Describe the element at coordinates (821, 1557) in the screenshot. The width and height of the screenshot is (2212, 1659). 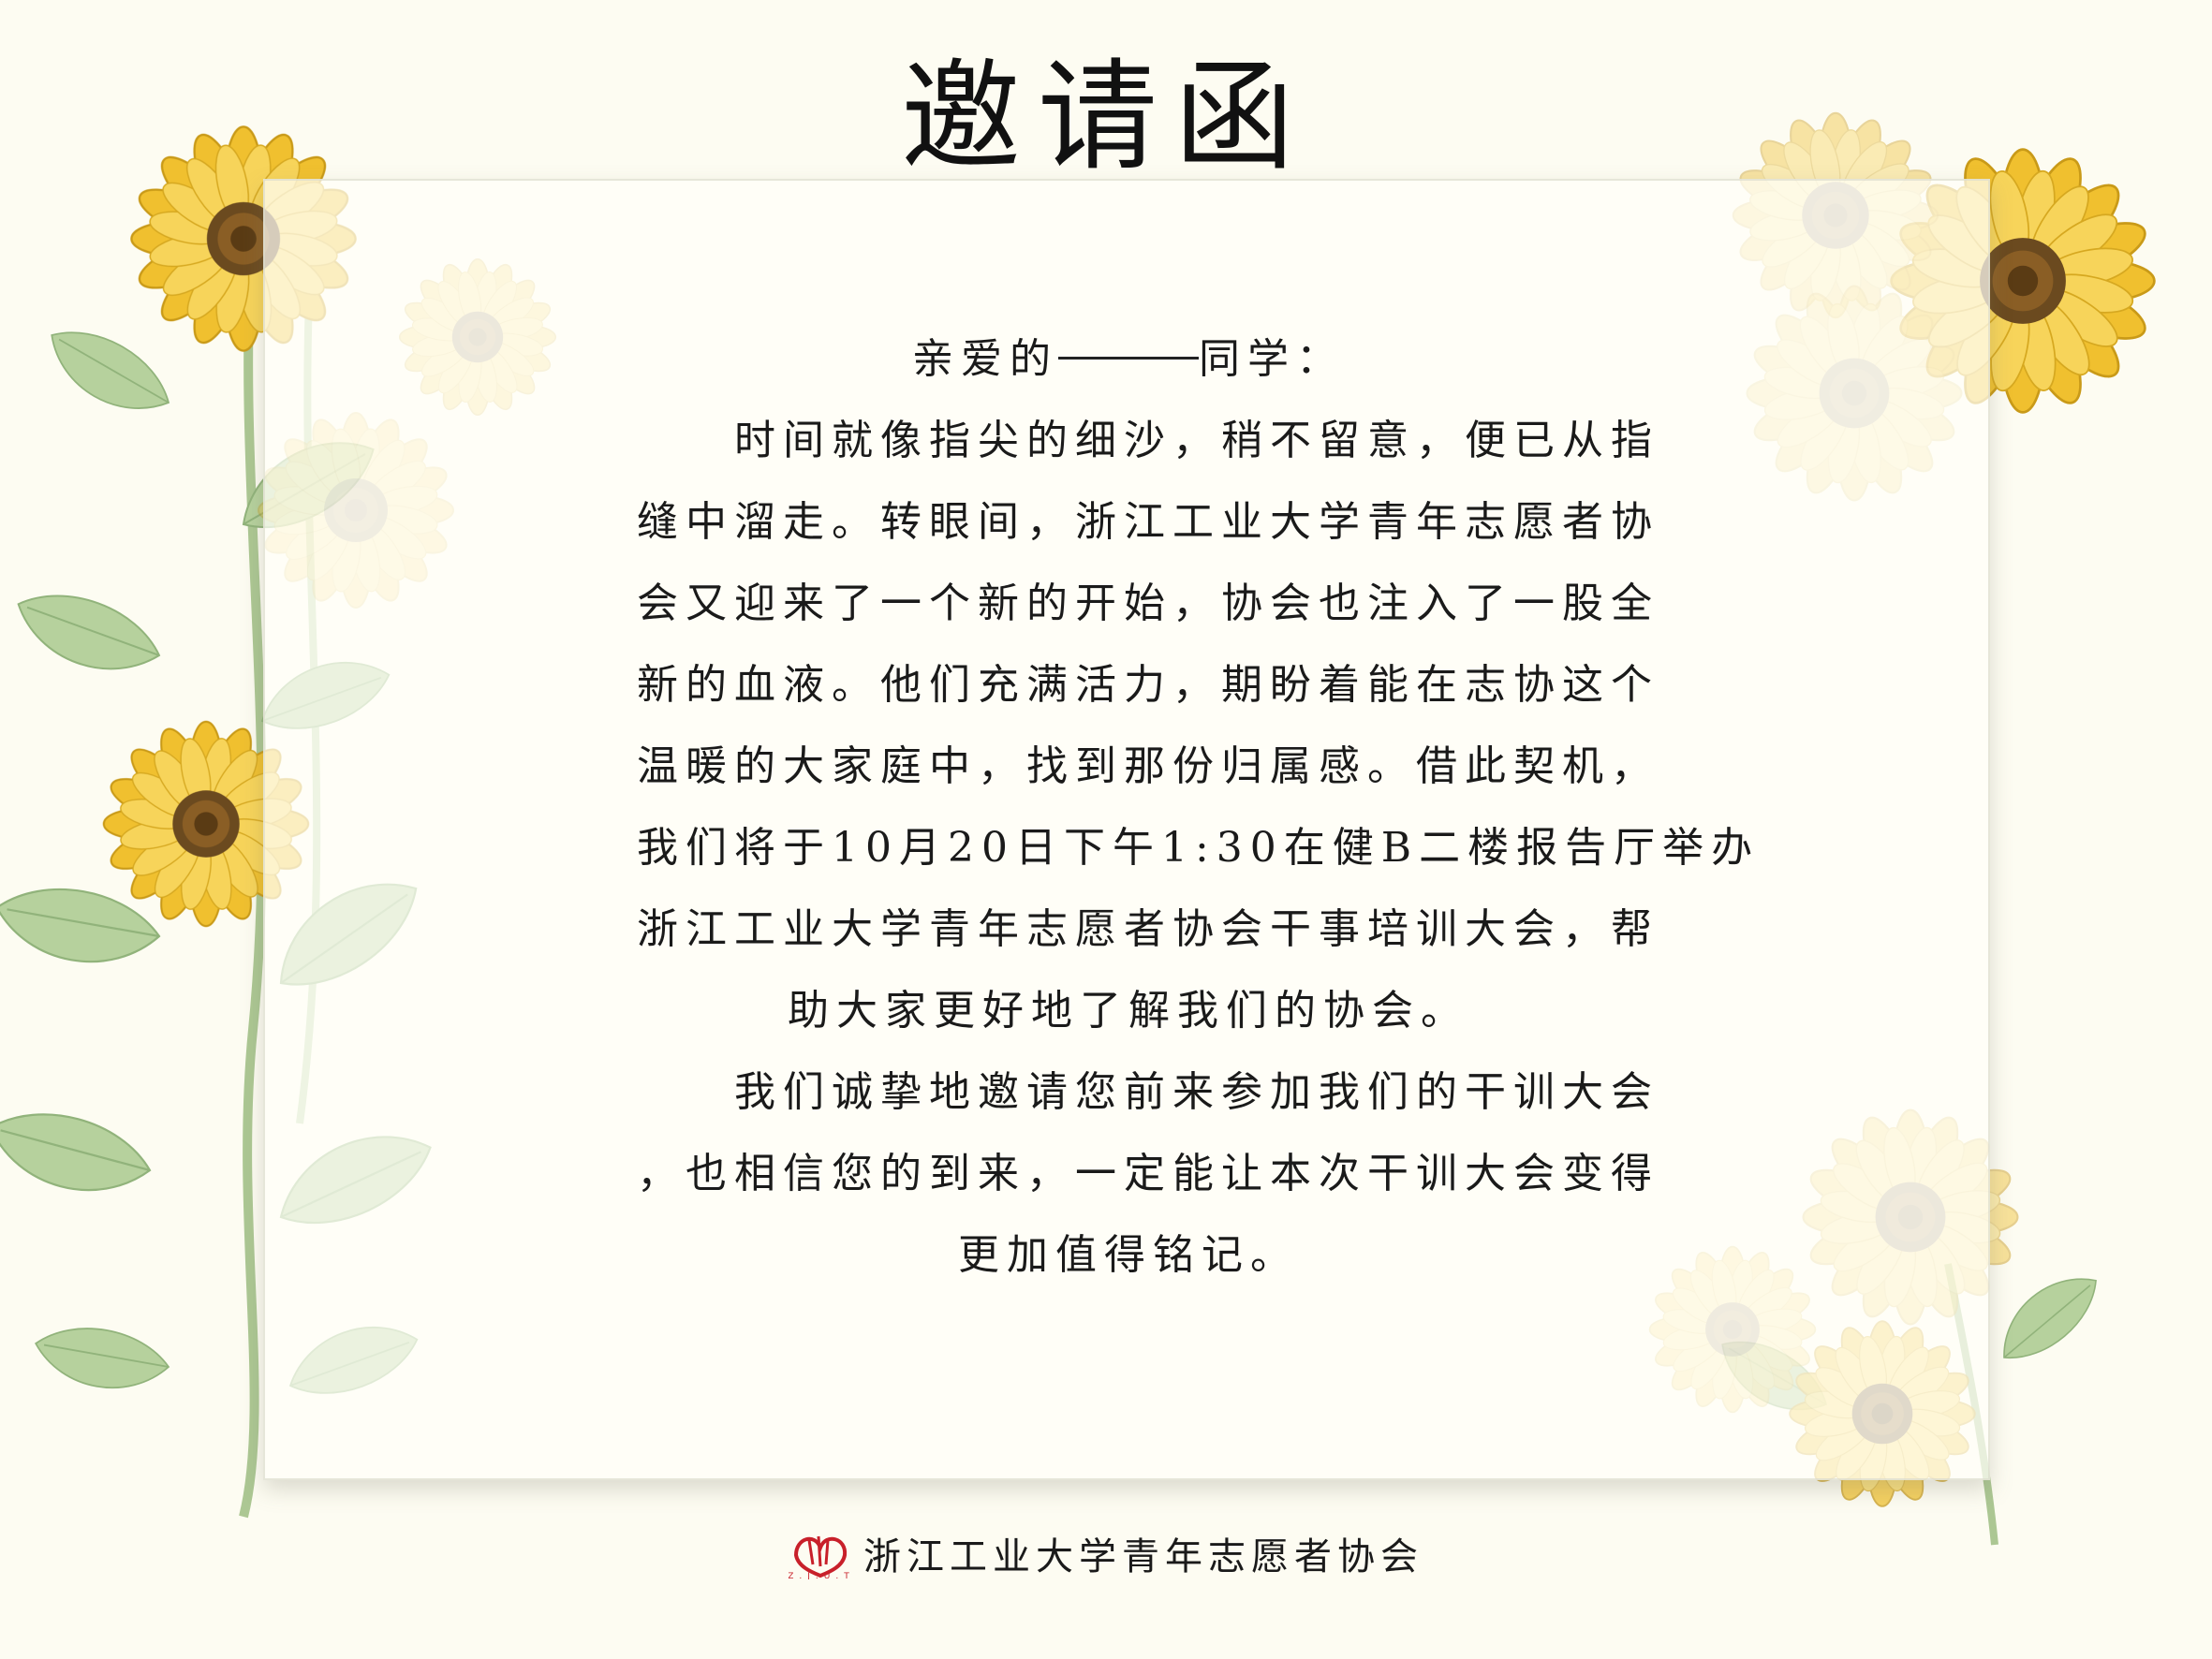
I see `zjut-logo-icon: Z.J.U.T` at that location.